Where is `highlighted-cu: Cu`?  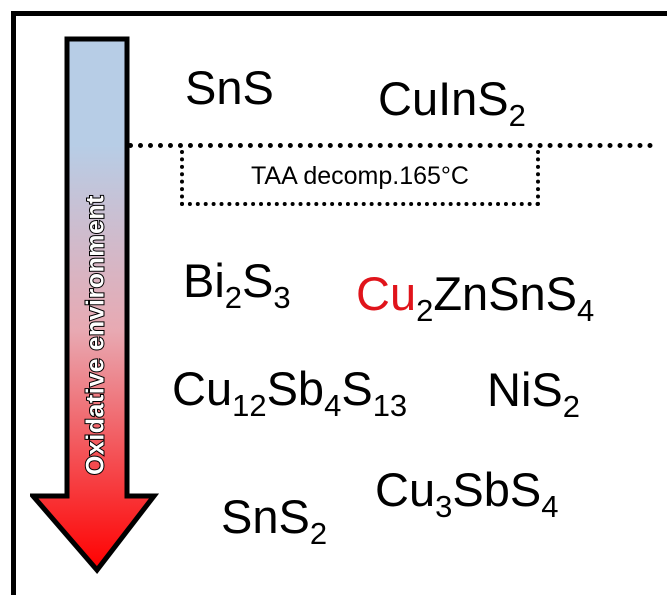
highlighted-cu: Cu is located at coordinates (386, 293).